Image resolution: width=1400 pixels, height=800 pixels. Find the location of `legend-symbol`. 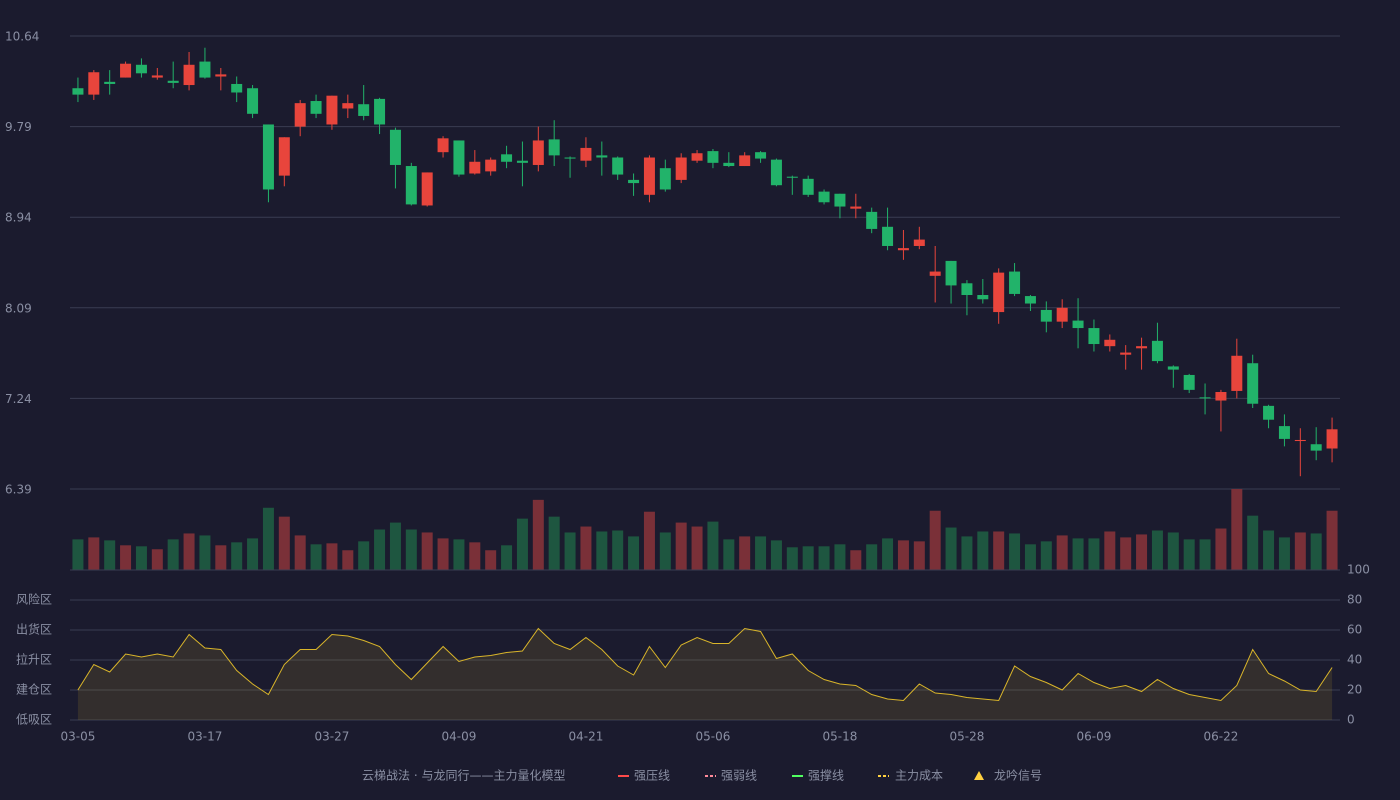

legend-symbol is located at coordinates (979, 775).